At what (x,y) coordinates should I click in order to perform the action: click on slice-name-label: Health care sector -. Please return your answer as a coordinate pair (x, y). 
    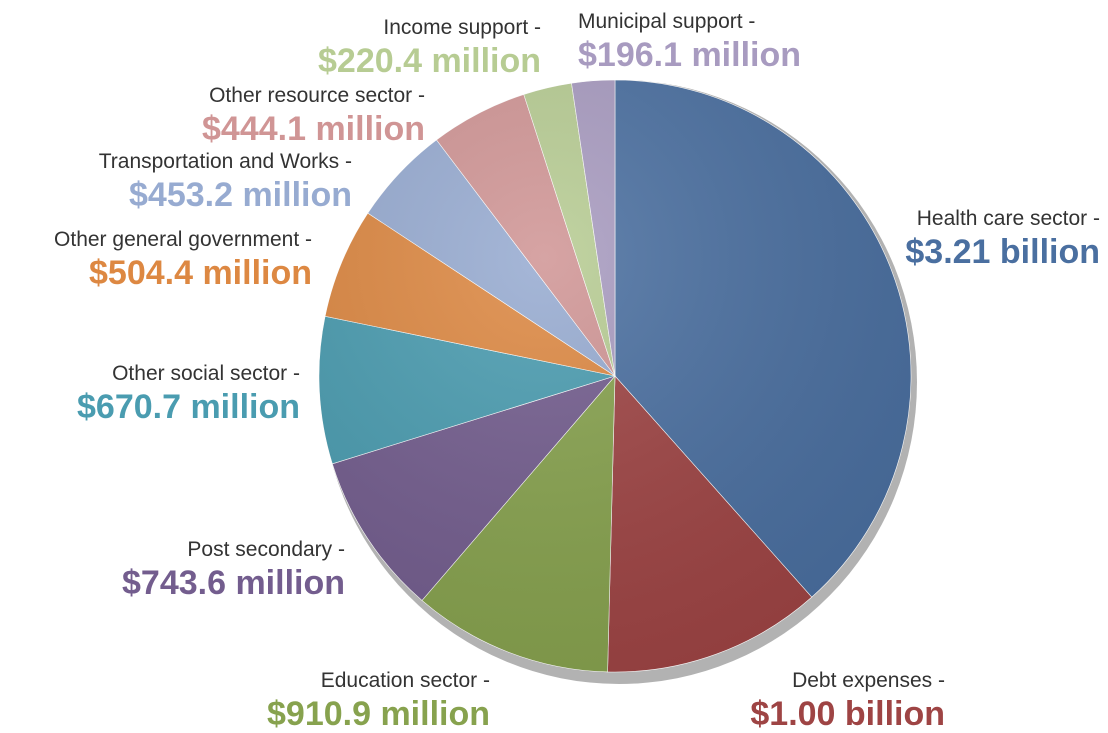
    Looking at the image, I should click on (1008, 218).